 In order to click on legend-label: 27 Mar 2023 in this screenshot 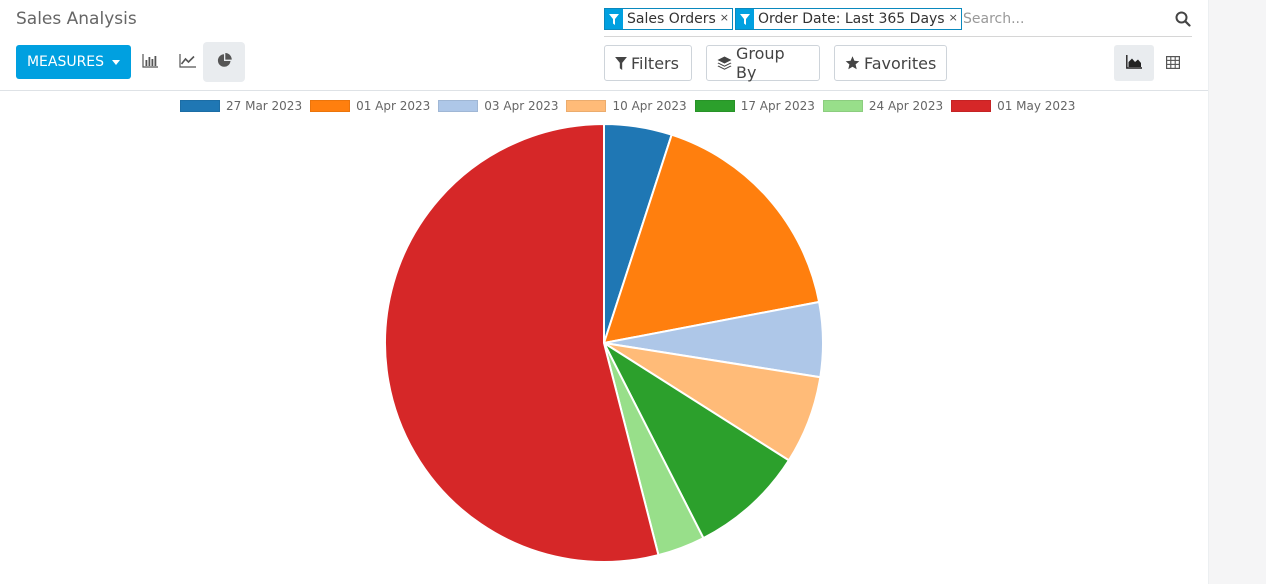, I will do `click(264, 106)`.